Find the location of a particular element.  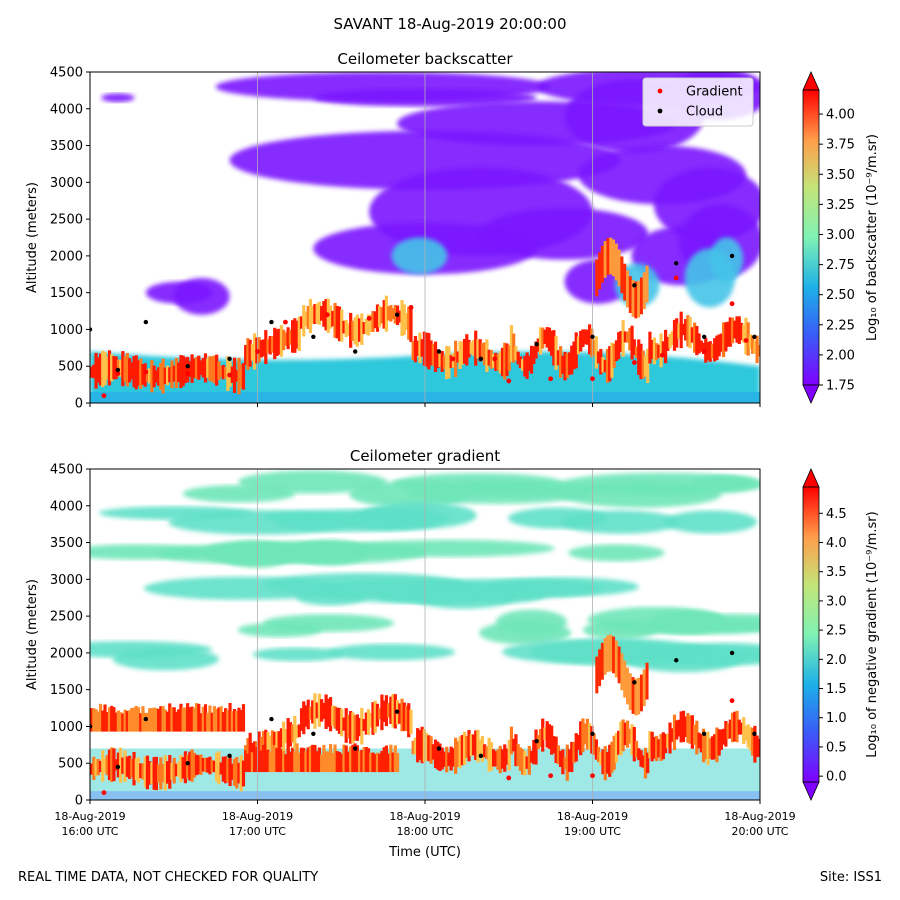

x-tick-time-2: 18:00 UTC is located at coordinates (424, 831).